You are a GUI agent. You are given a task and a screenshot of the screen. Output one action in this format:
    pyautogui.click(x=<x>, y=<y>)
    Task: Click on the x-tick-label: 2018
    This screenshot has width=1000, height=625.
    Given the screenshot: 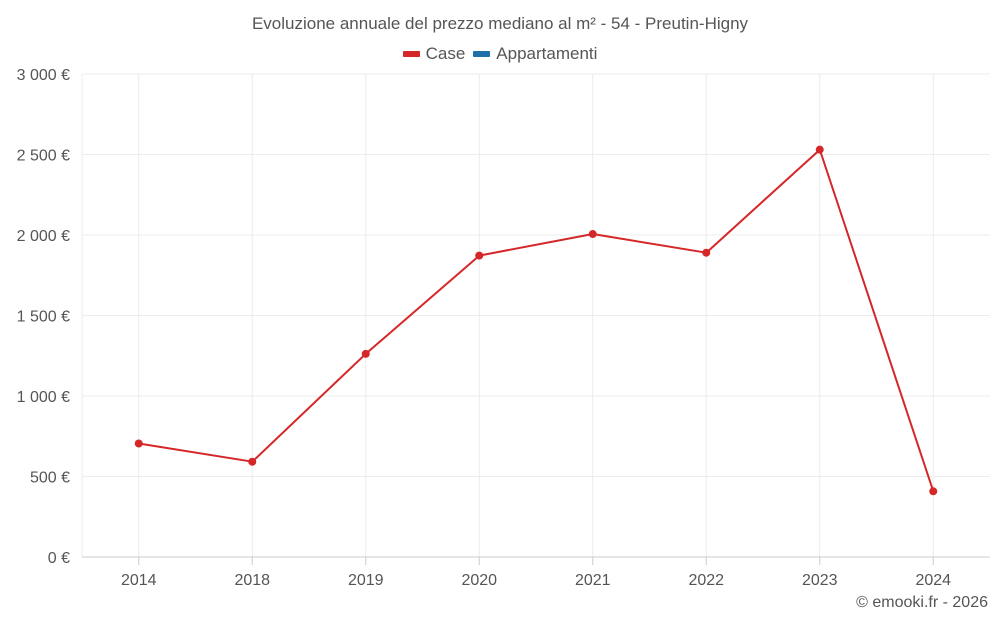 What is the action you would take?
    pyautogui.click(x=252, y=580)
    